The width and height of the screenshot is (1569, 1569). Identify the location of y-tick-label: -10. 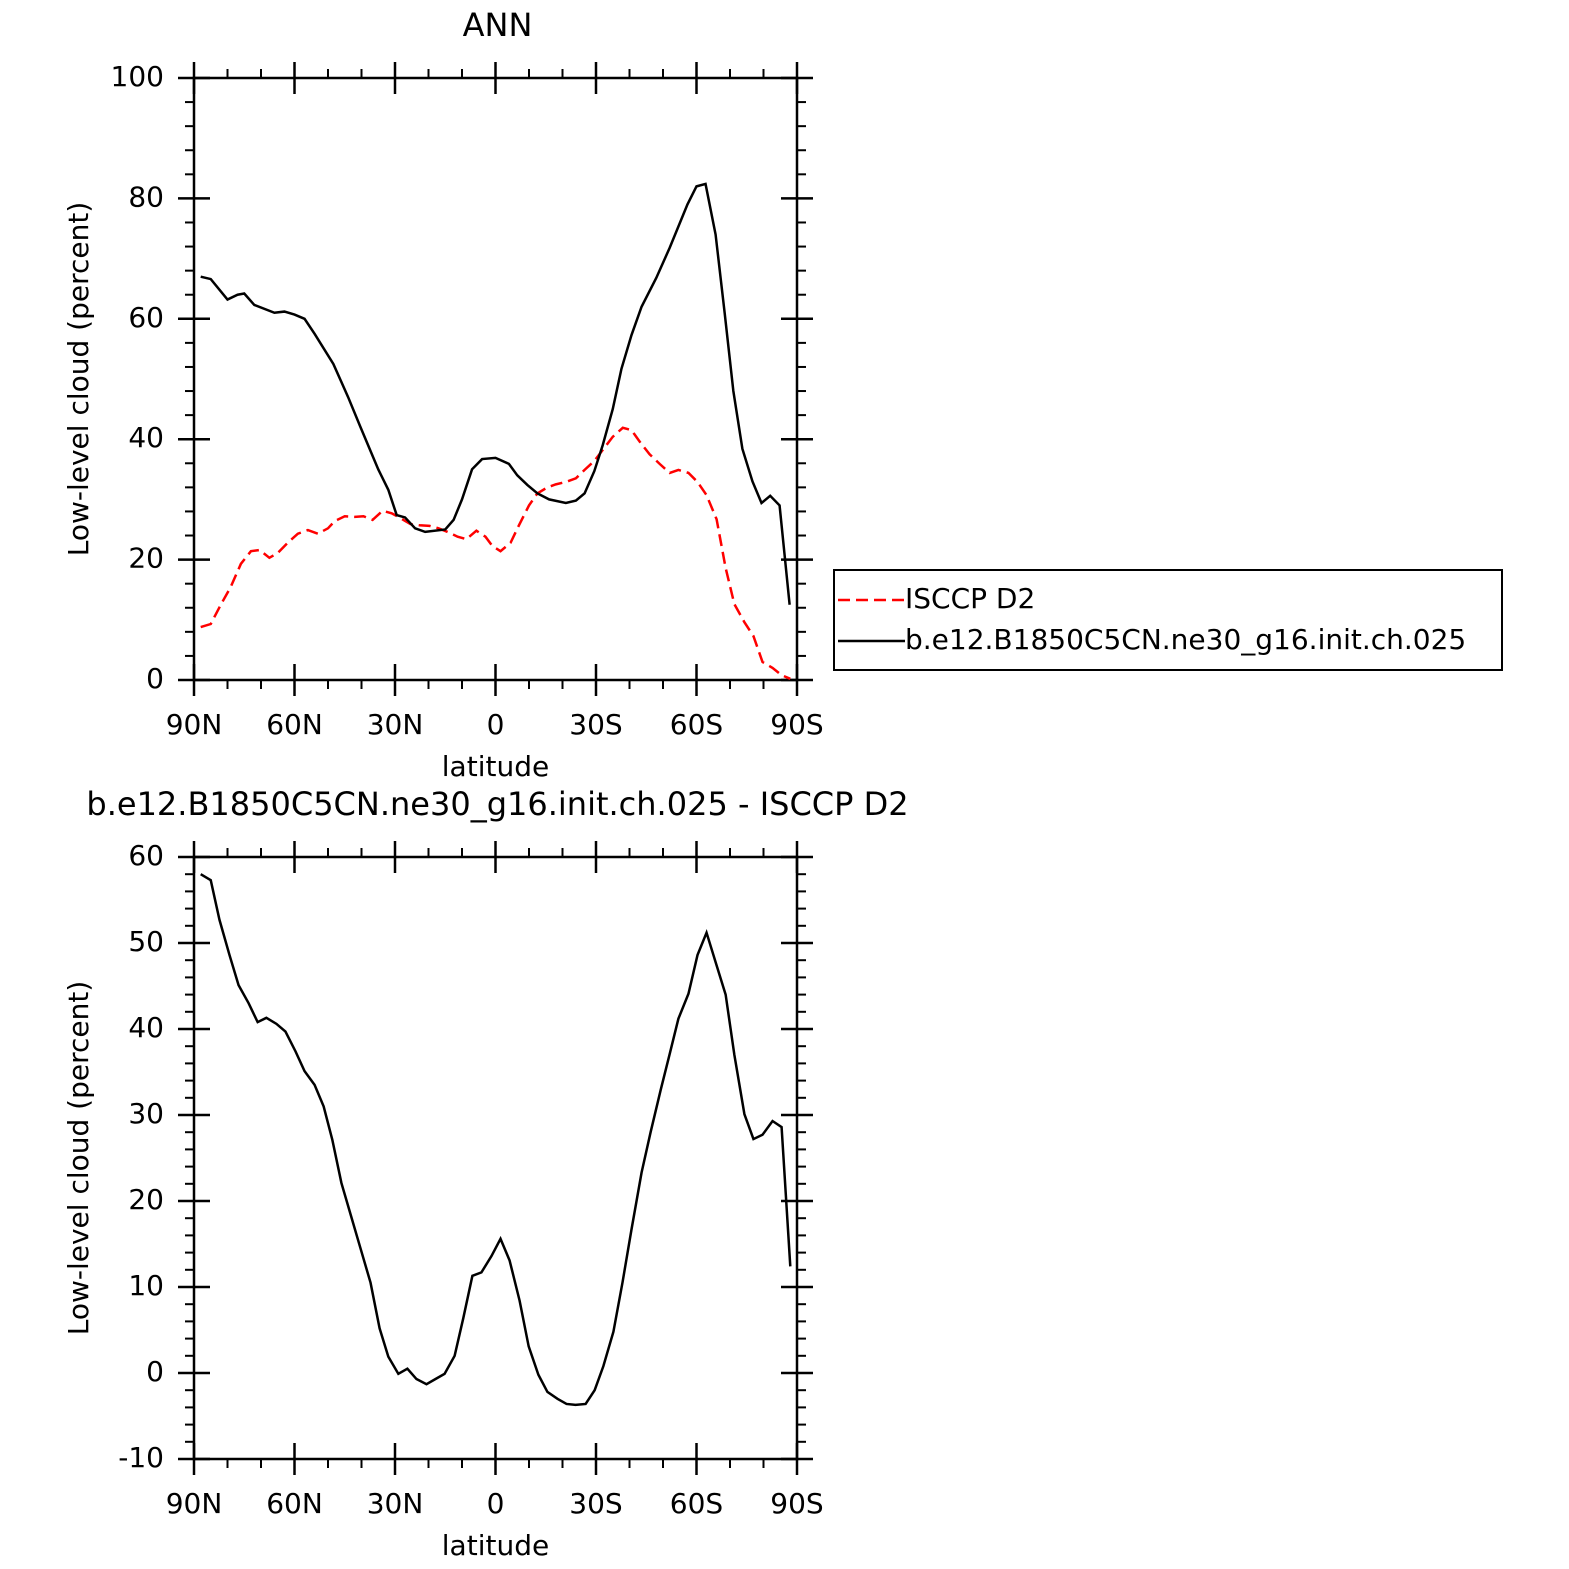
(141, 1457).